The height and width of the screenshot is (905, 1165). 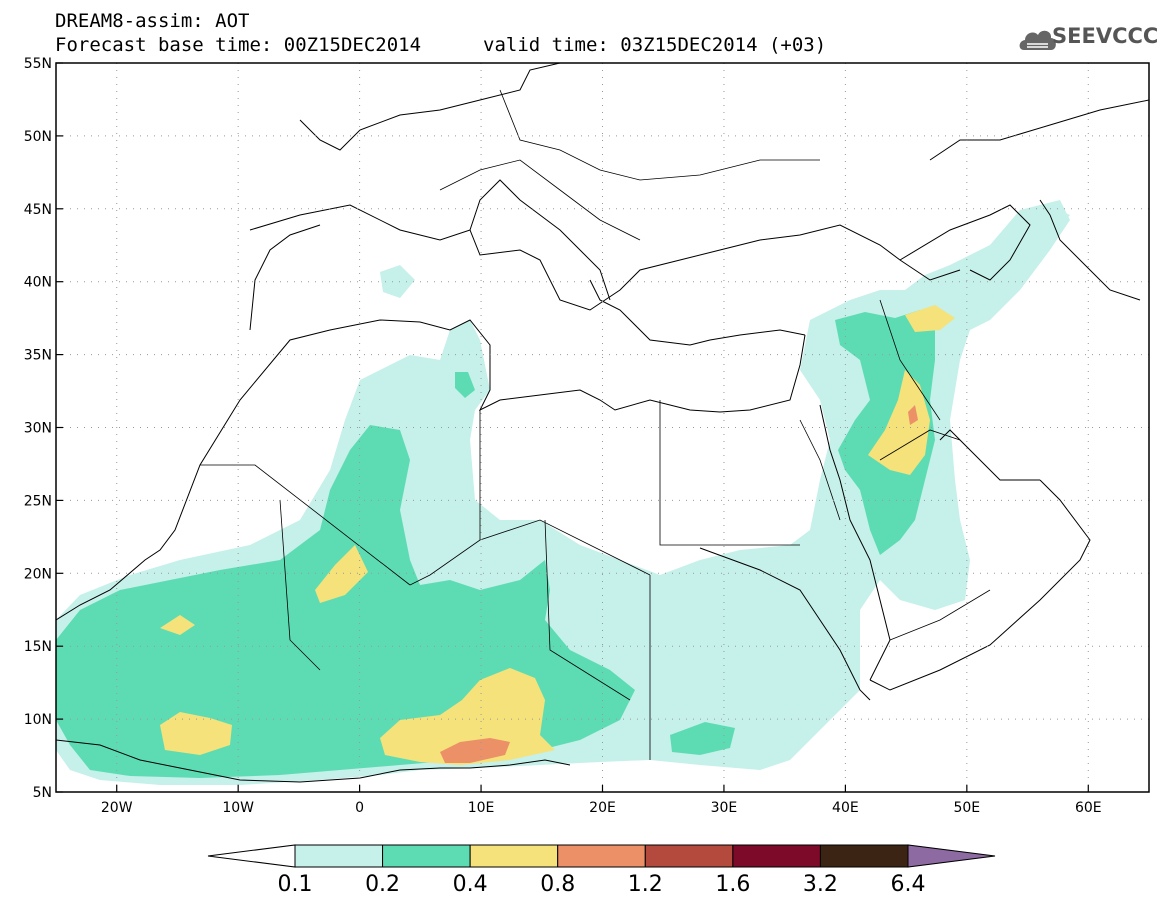 What do you see at coordinates (42, 793) in the screenshot?
I see `lat-tick-label: 5N` at bounding box center [42, 793].